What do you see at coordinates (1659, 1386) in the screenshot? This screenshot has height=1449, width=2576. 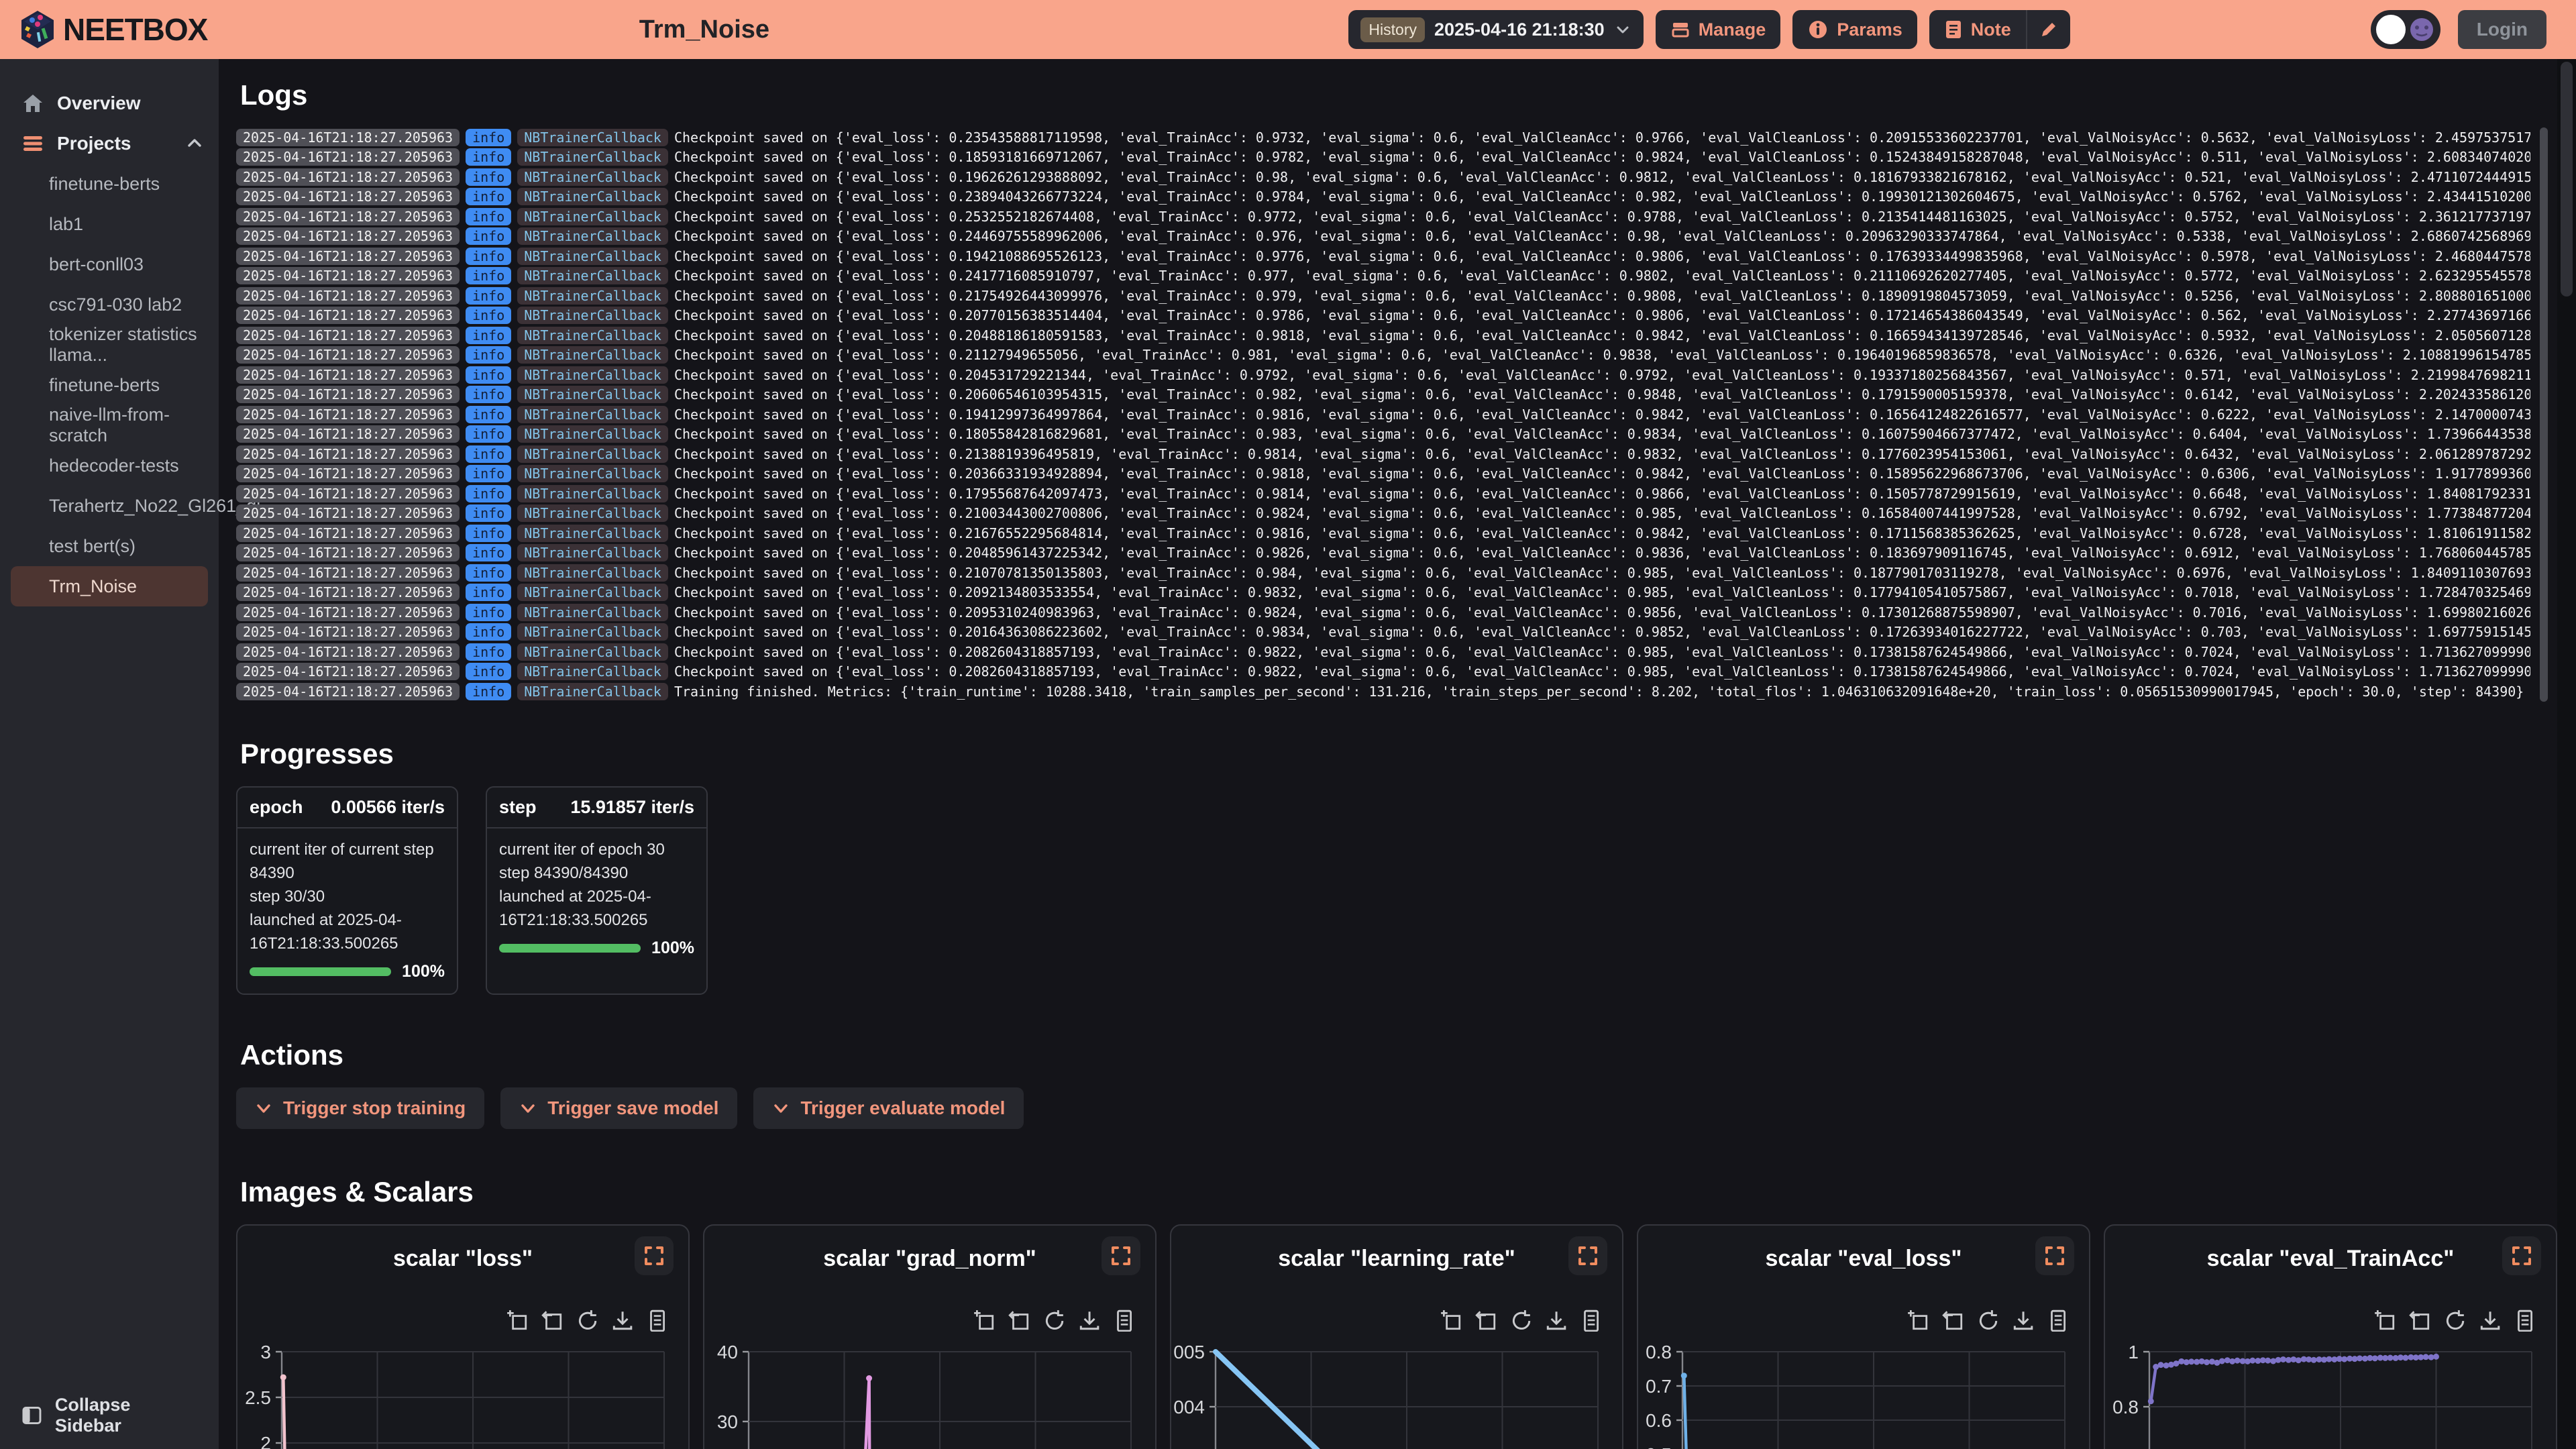 I see `svg-text: 0.7` at bounding box center [1659, 1386].